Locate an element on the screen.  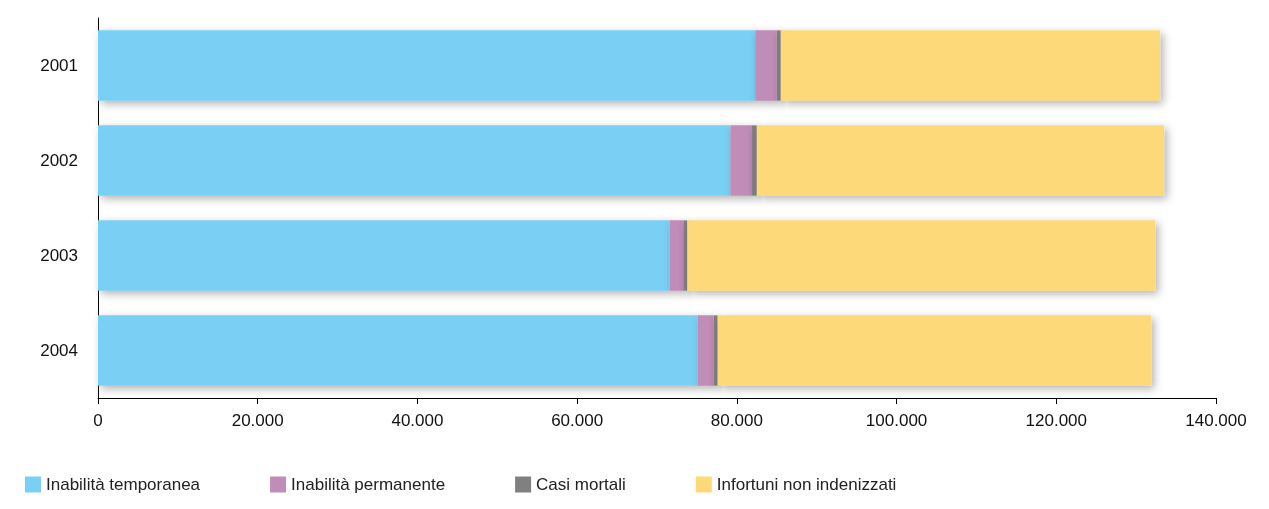
legend-label: Inabilità temporanea is located at coordinates (123, 484).